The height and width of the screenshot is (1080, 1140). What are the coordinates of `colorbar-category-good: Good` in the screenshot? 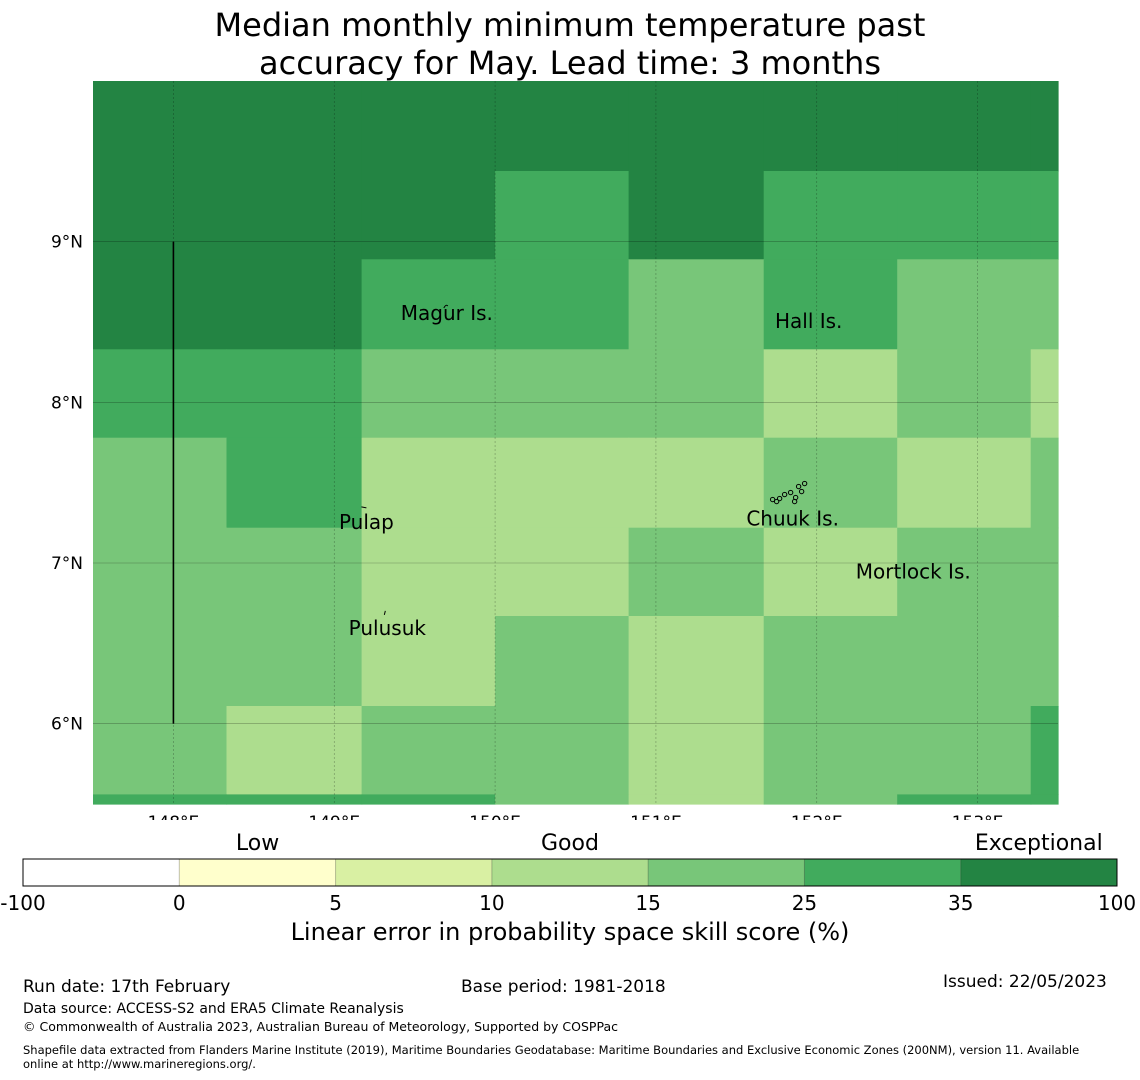 It's located at (570, 843).